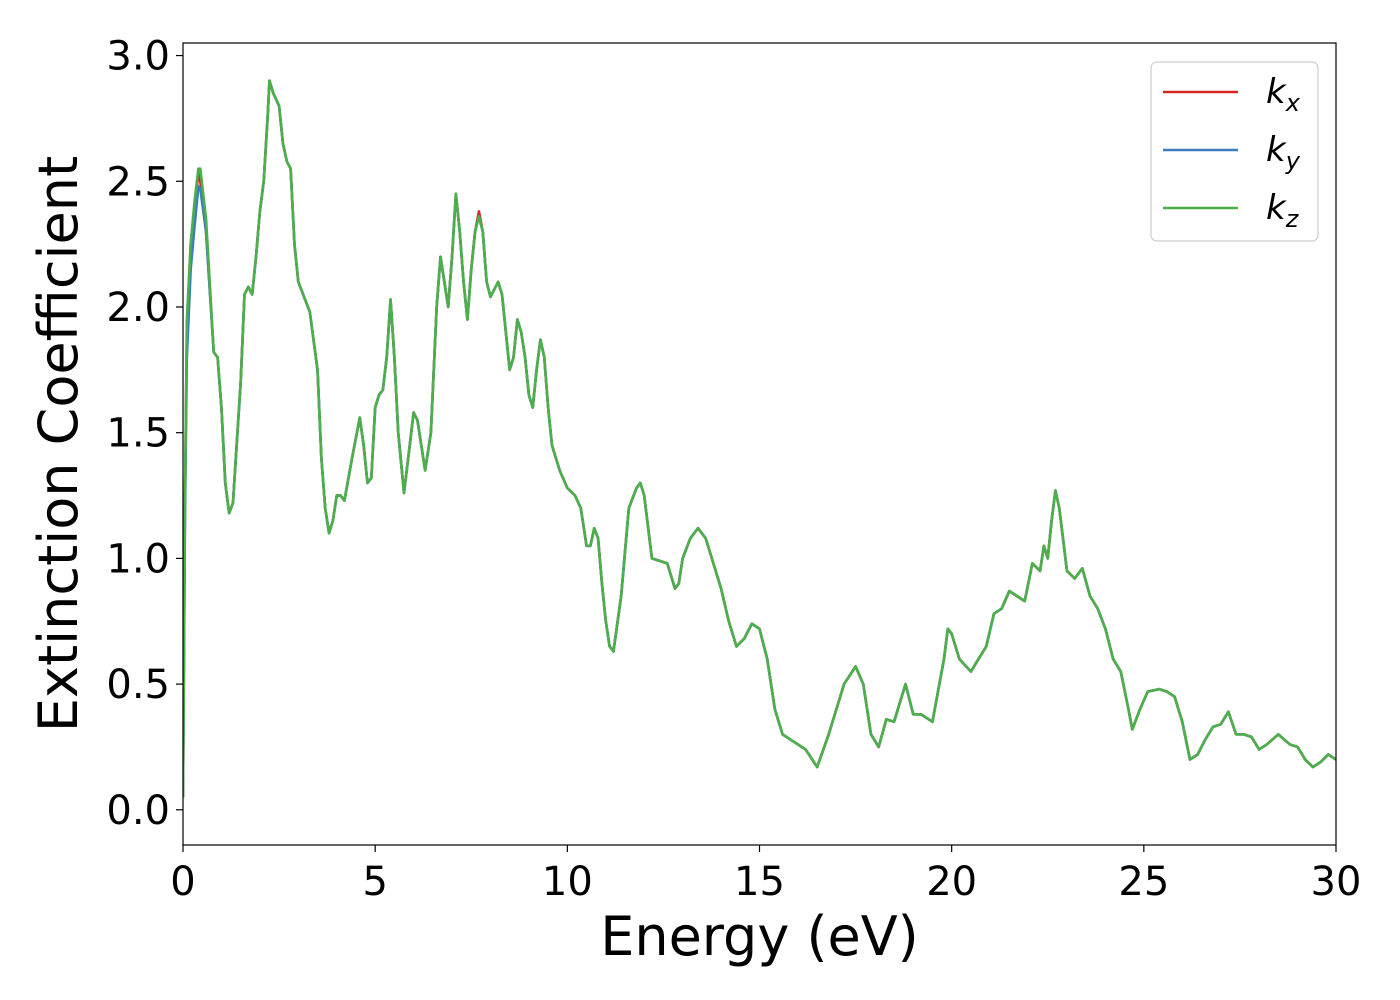 Image resolution: width=1400 pixels, height=1000 pixels. What do you see at coordinates (138, 811) in the screenshot?
I see `y-tick-label: 0.0` at bounding box center [138, 811].